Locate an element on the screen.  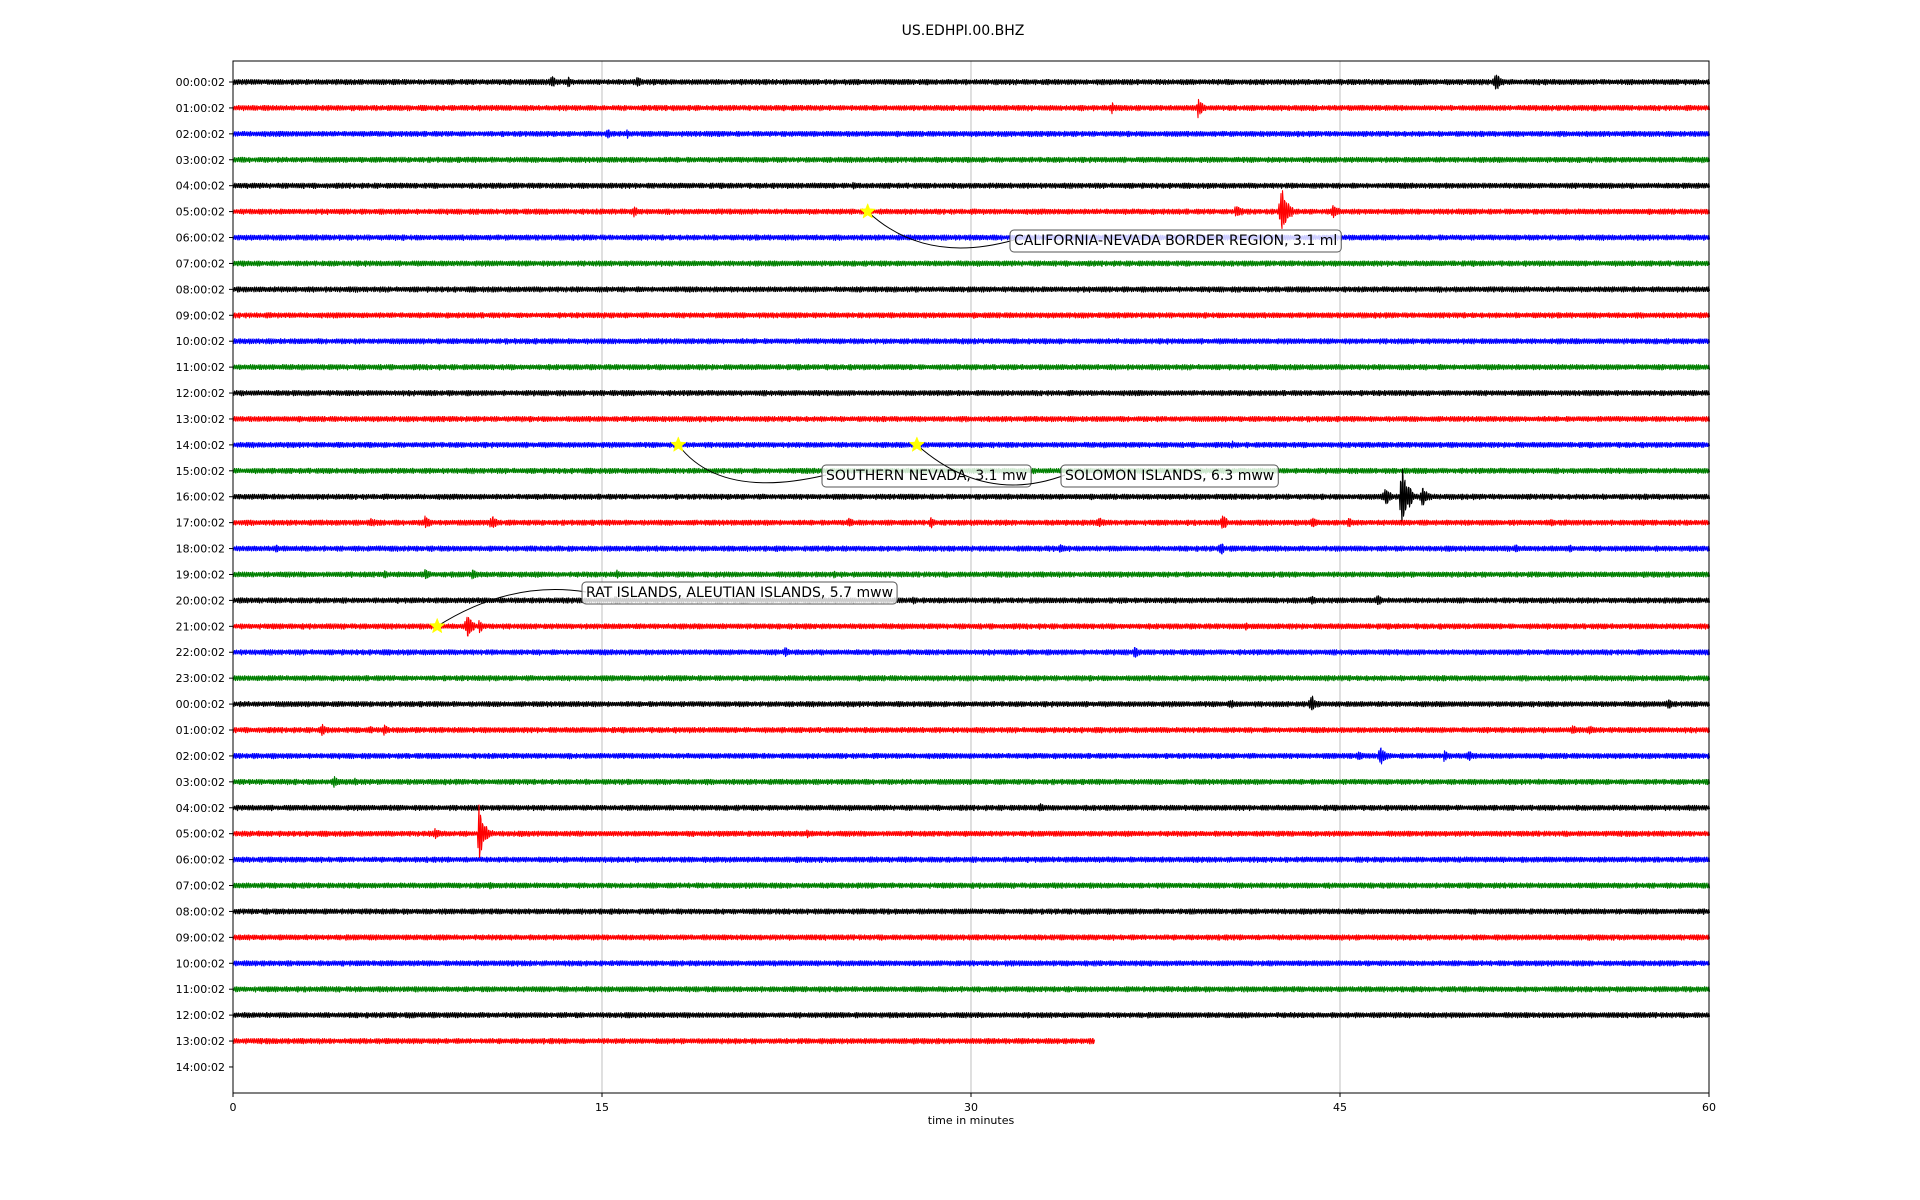
annotation-label: RAT ISLANDS, ALEUTIAN ISLANDS, 5.7 mww is located at coordinates (739, 593).